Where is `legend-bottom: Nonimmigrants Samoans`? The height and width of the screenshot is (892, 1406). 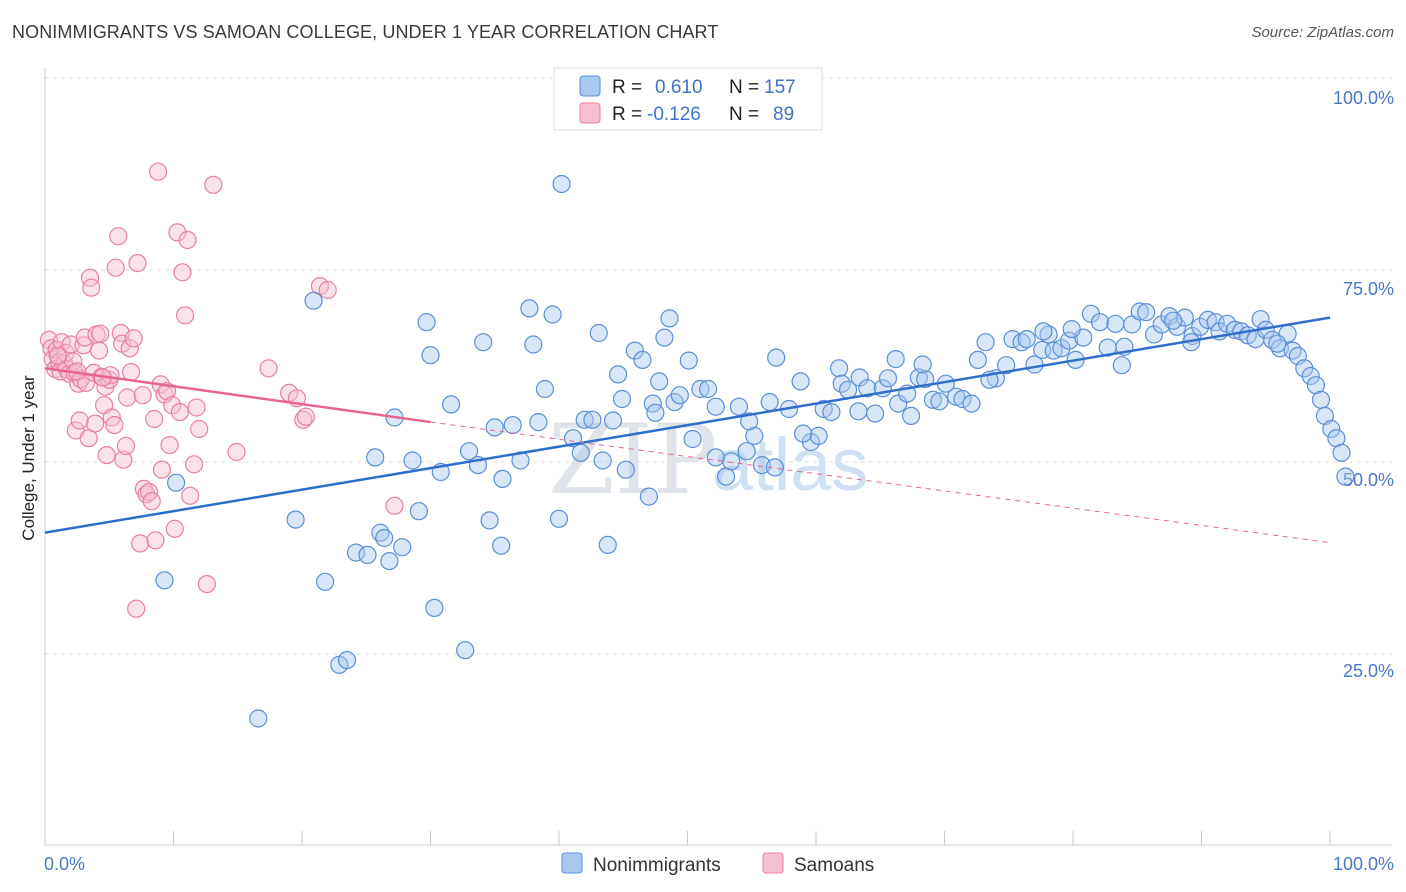 legend-bottom: Nonimmigrants Samoans is located at coordinates (717, 864).